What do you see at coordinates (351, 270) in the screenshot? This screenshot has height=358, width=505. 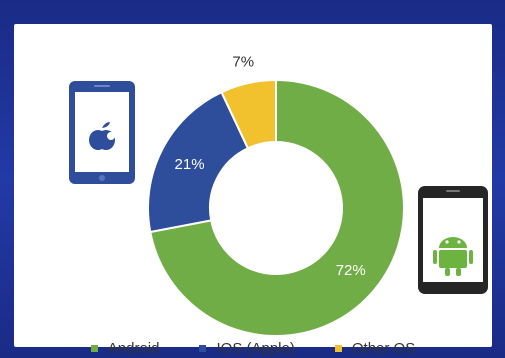 I see `value-label-android: 72%` at bounding box center [351, 270].